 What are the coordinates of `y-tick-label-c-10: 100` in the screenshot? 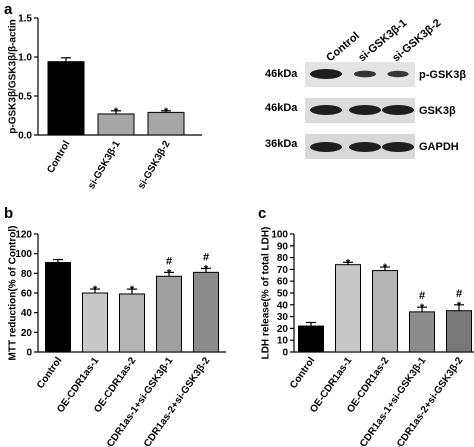 It's located at (279, 235).